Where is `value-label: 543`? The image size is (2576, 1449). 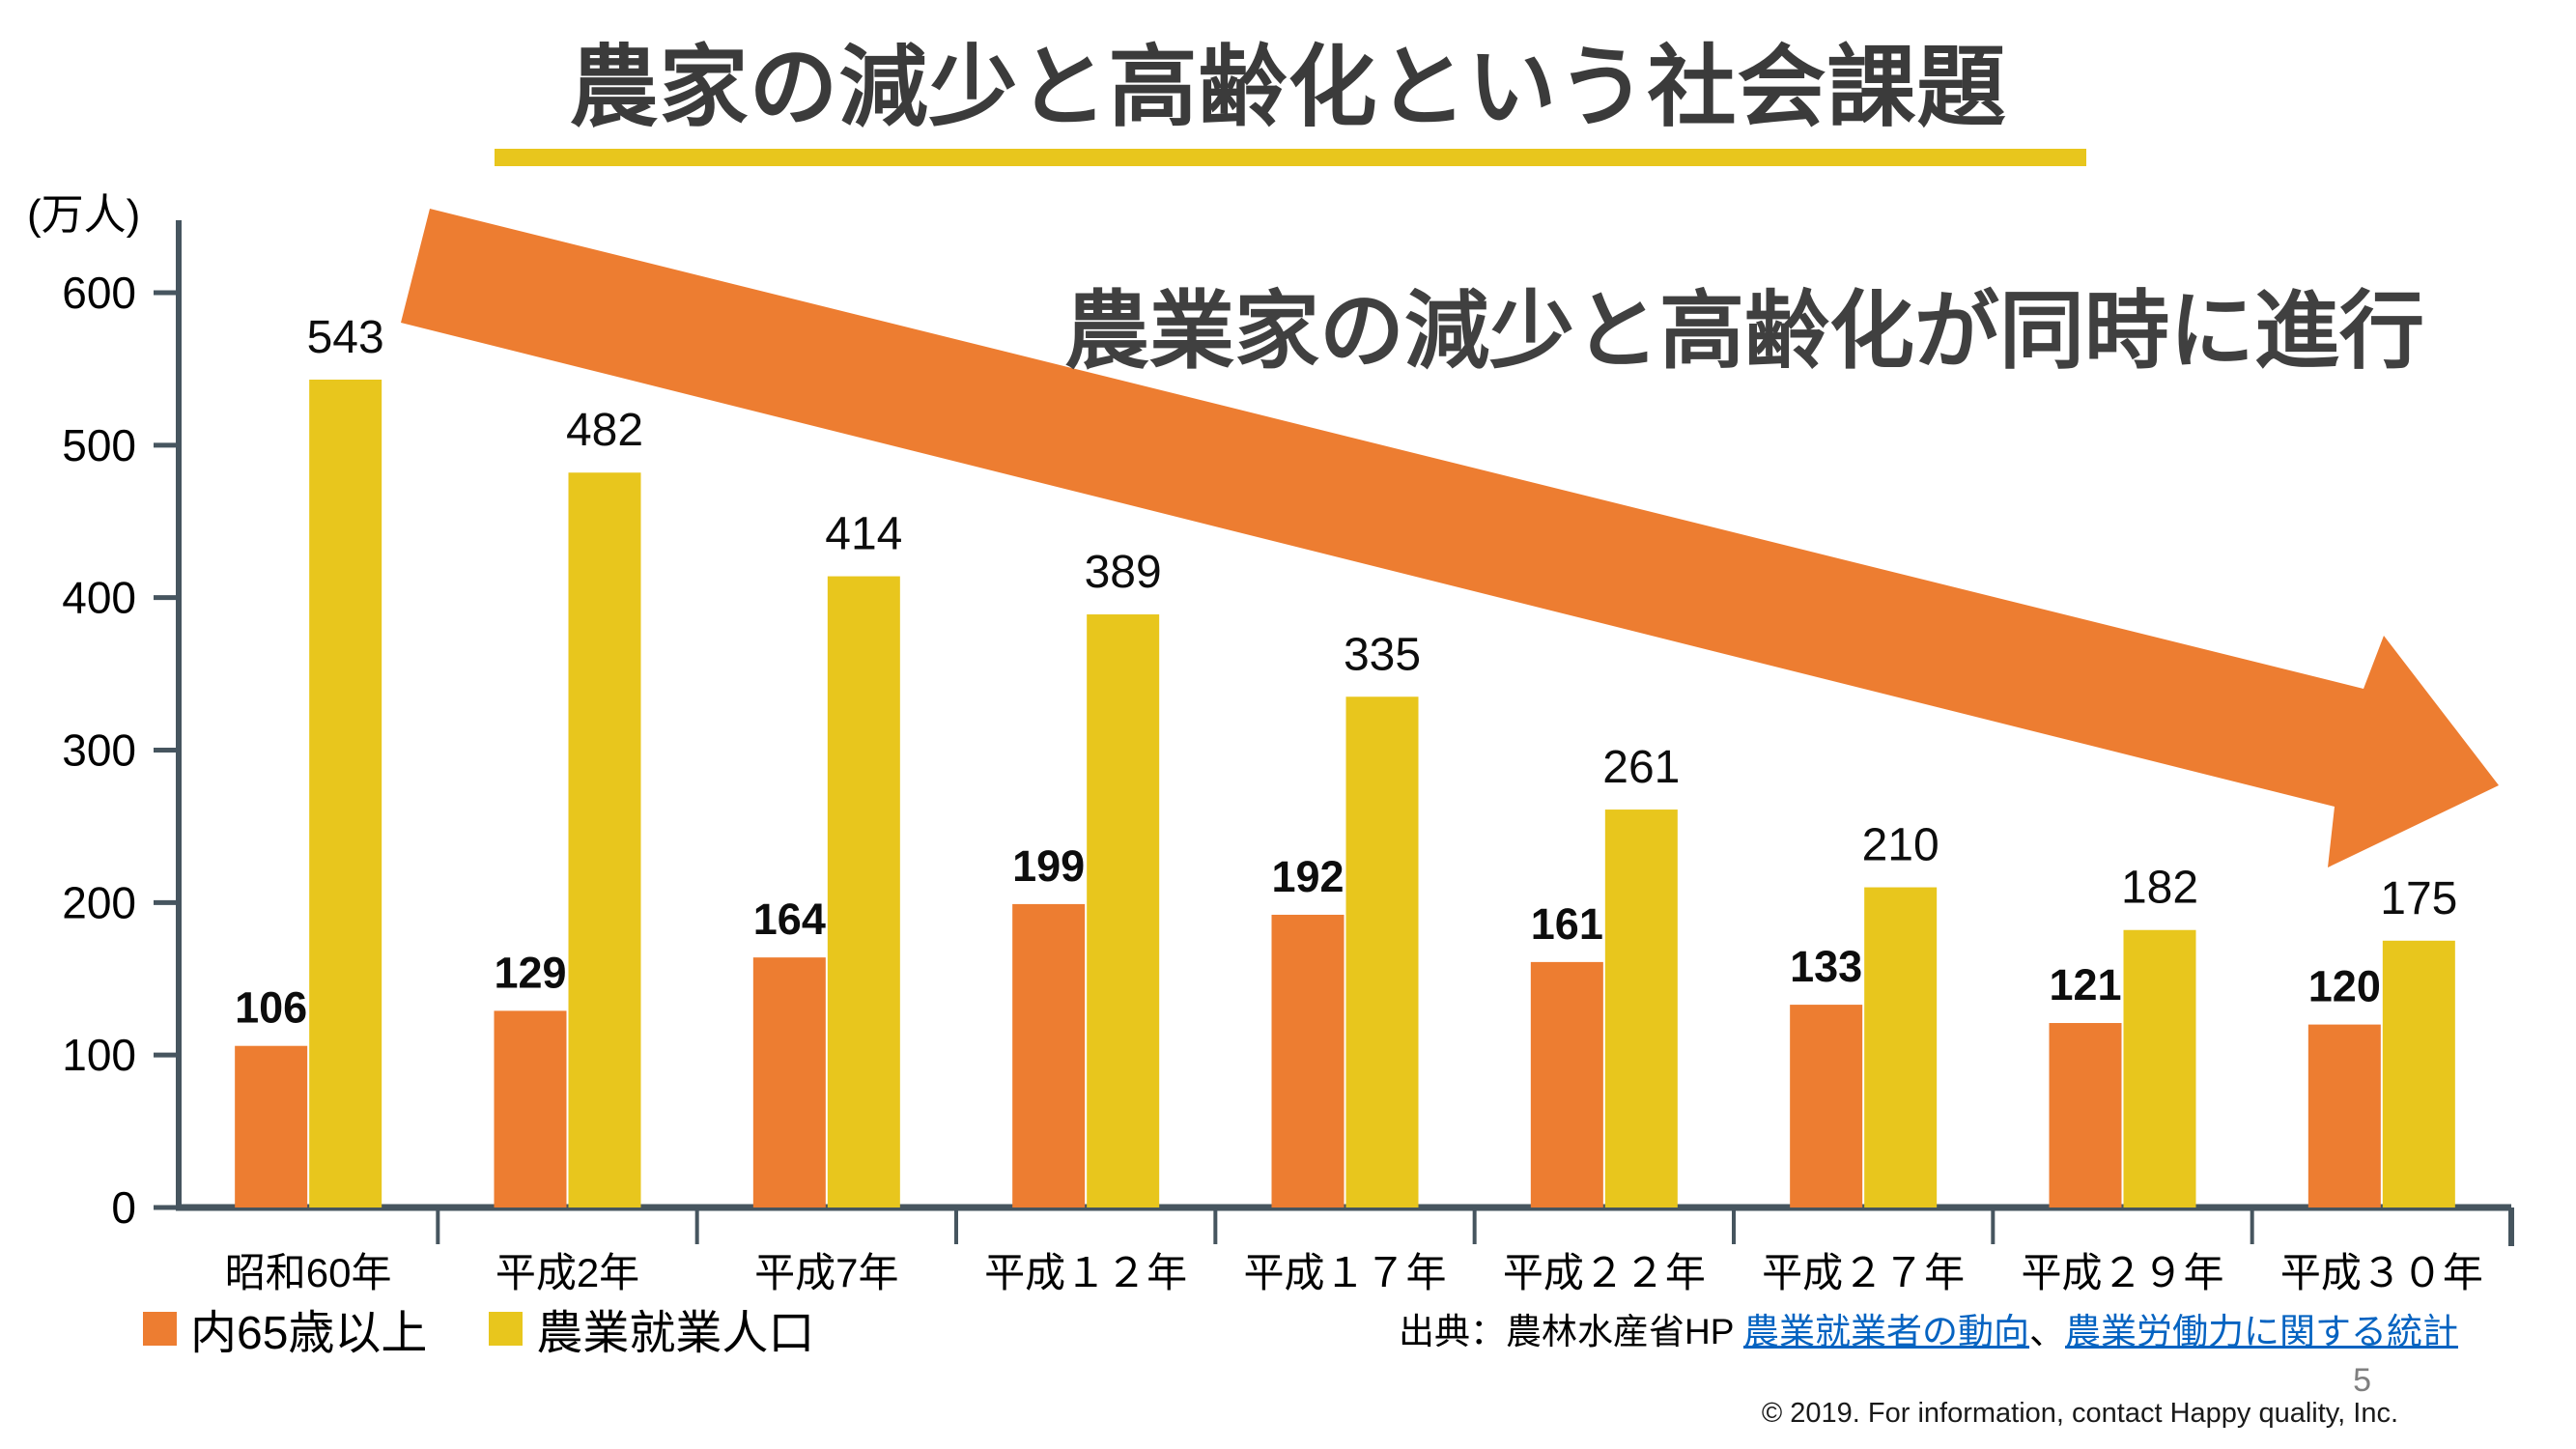 value-label: 543 is located at coordinates (345, 337).